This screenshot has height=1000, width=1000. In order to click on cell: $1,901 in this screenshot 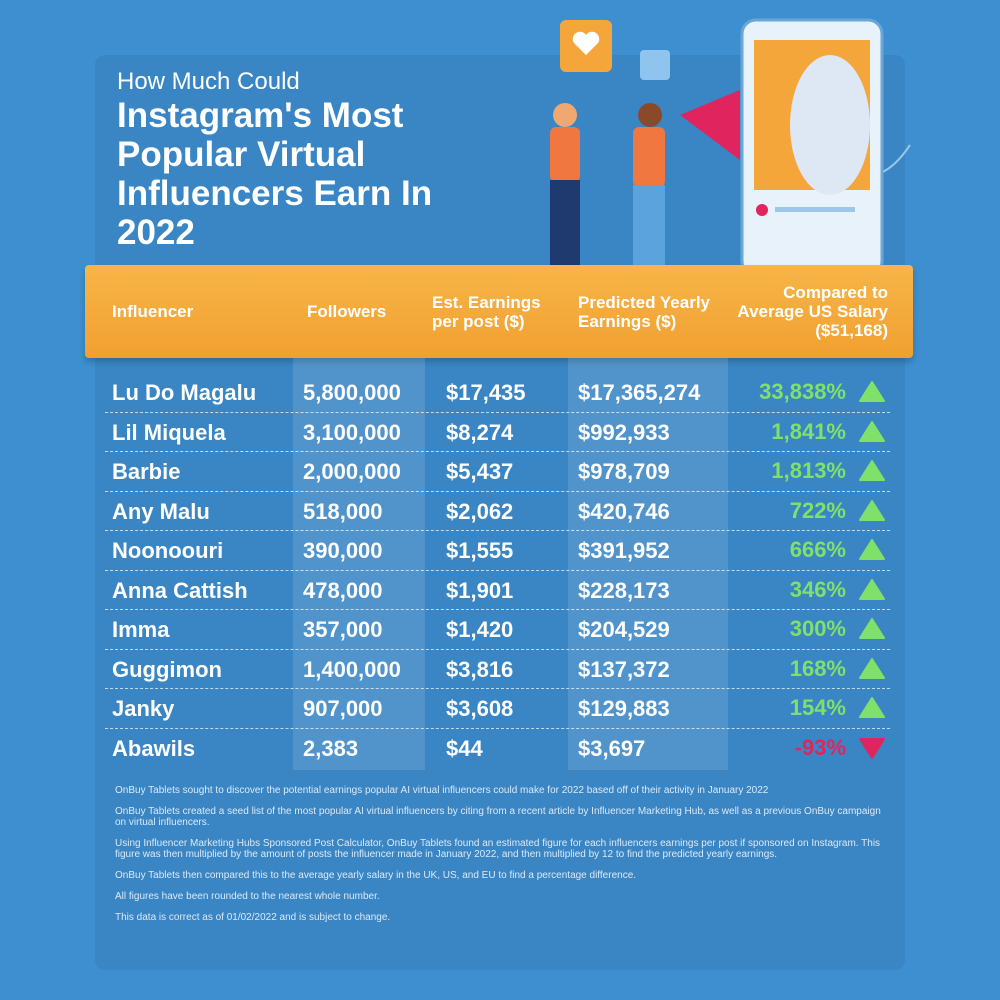, I will do `click(480, 590)`.